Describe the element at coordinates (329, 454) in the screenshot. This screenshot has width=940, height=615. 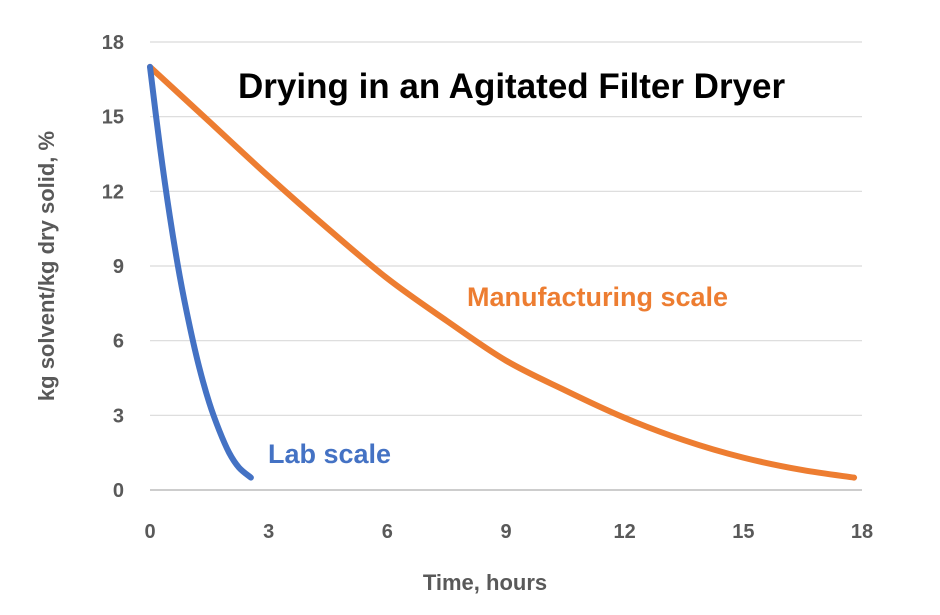
I see `series-label-lab-scale: Lab scale` at that location.